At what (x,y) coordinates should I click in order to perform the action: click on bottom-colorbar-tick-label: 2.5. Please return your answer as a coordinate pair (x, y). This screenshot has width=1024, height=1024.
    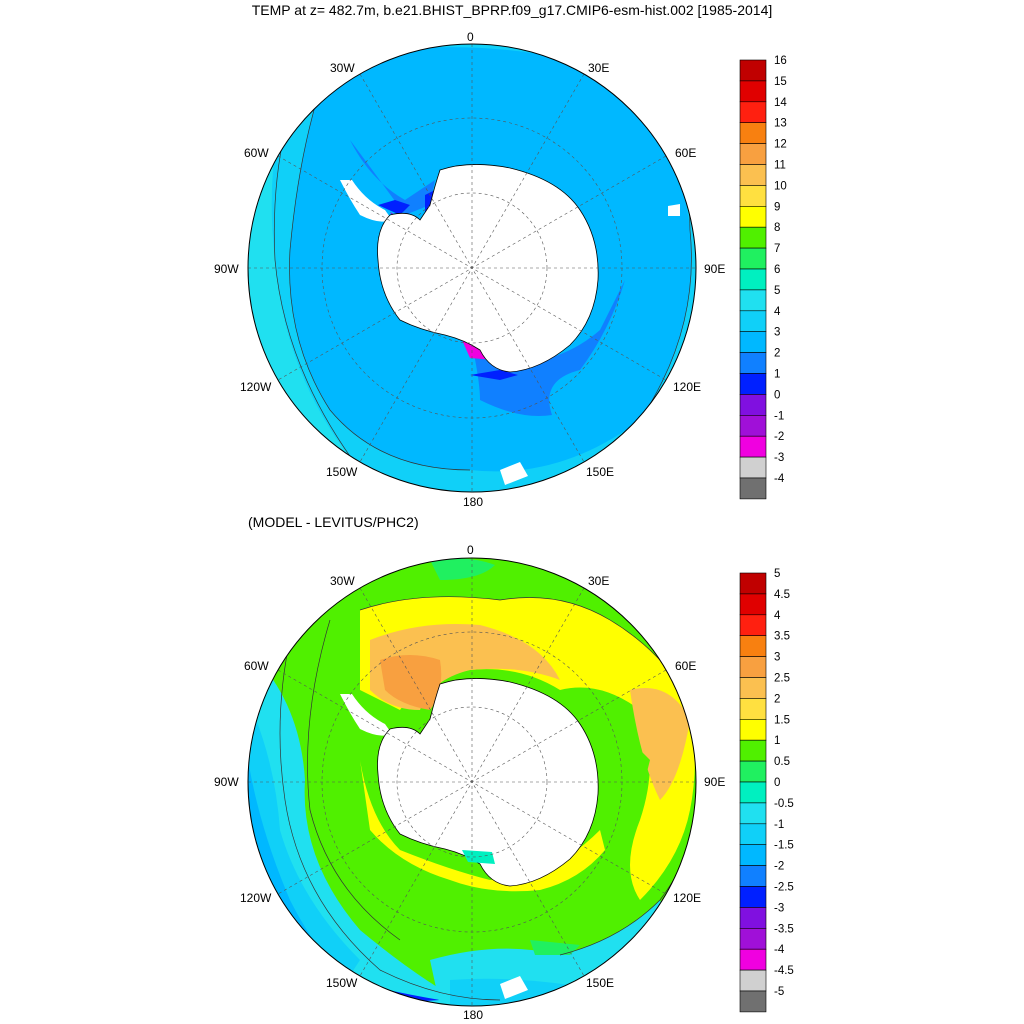
    Looking at the image, I should click on (782, 679).